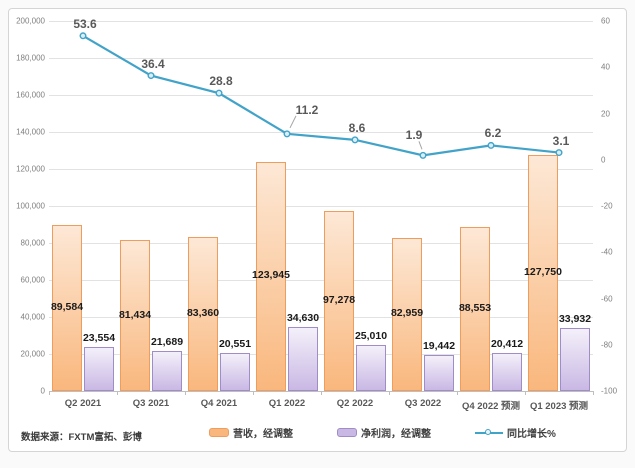  Describe the element at coordinates (30, 21) in the screenshot. I see `left-axis-tick-label: 200,000` at that location.